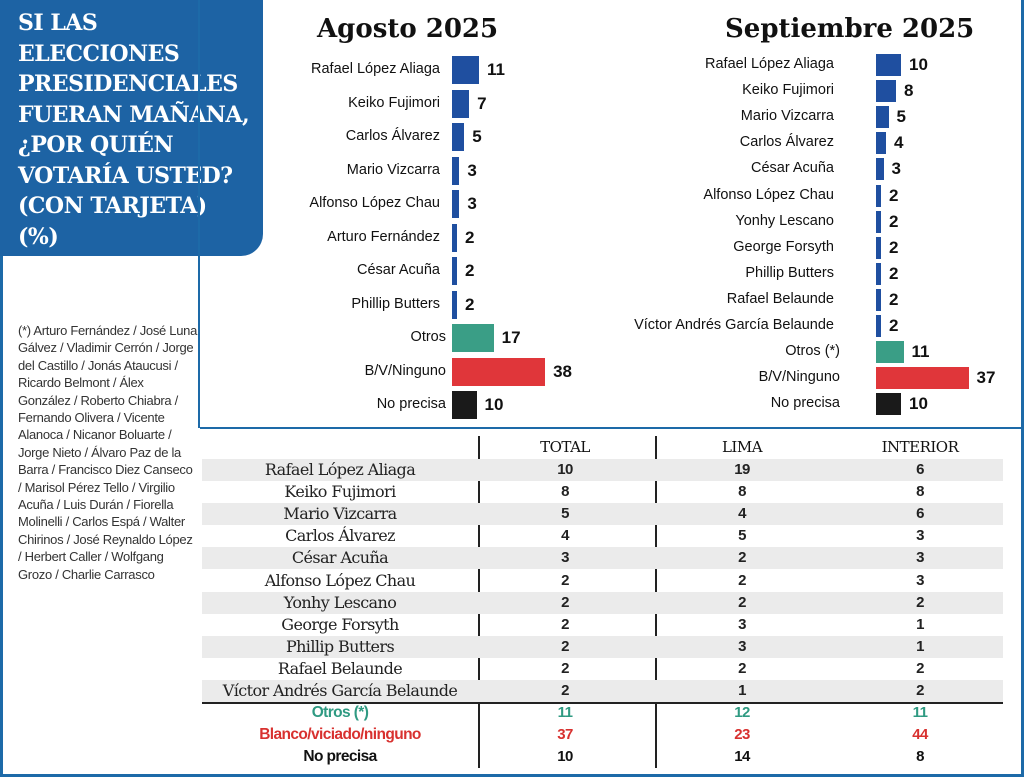 This screenshot has height=777, width=1024. What do you see at coordinates (563, 371) in the screenshot?
I see `value-label: 38` at bounding box center [563, 371].